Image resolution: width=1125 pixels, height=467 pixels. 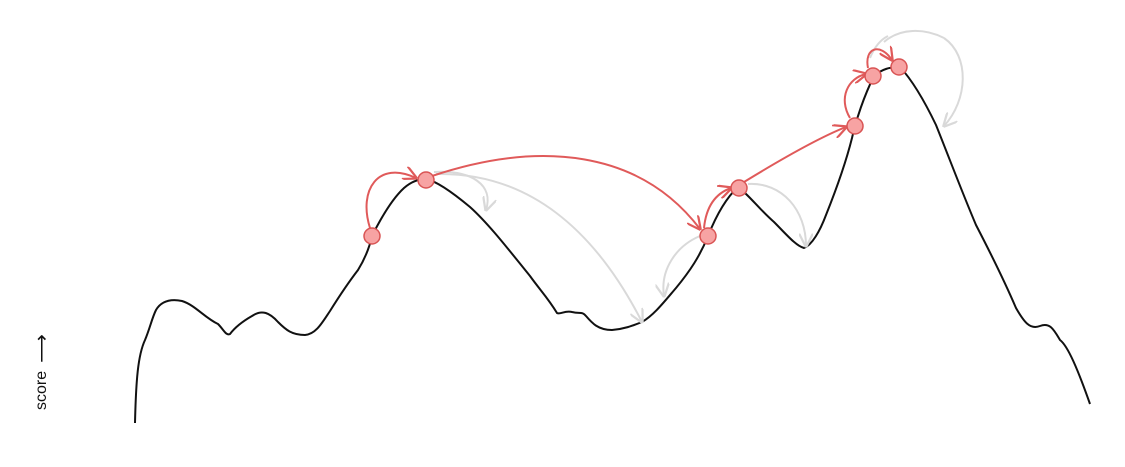 I want to click on score-axis-text: score, so click(x=41, y=390).